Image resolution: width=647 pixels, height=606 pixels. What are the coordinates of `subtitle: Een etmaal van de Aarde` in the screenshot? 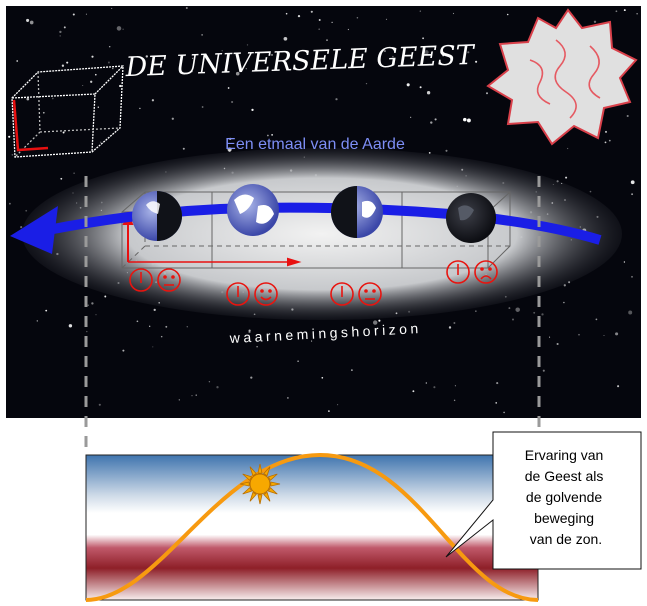 It's located at (315, 144).